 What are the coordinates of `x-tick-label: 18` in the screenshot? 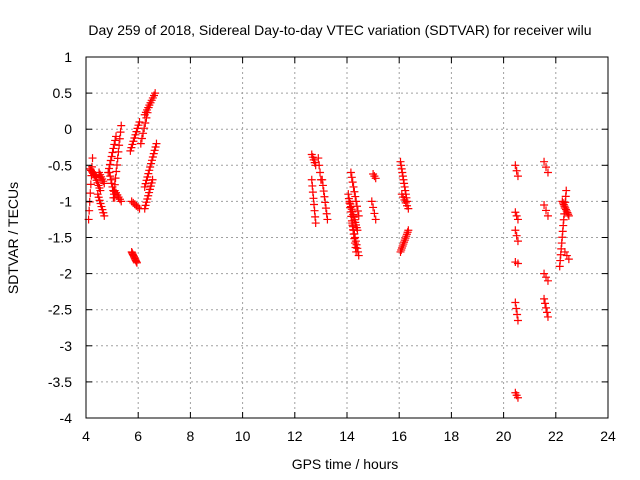 It's located at (452, 436).